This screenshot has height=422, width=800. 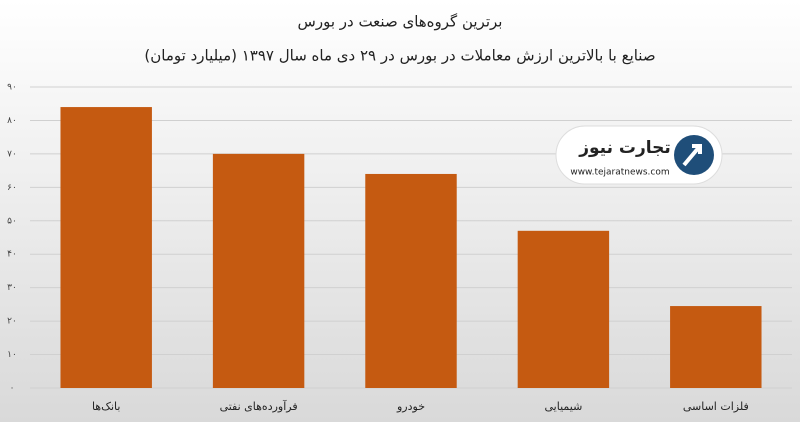 I want to click on logo-arrow, so click(x=692, y=155).